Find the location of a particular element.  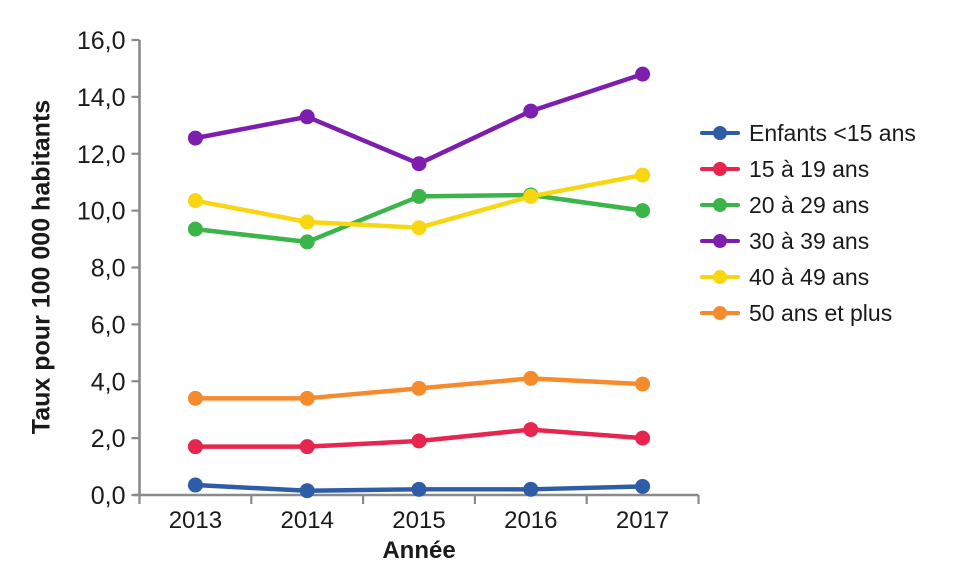

legend-label: 40 à 49 ans is located at coordinates (809, 276).